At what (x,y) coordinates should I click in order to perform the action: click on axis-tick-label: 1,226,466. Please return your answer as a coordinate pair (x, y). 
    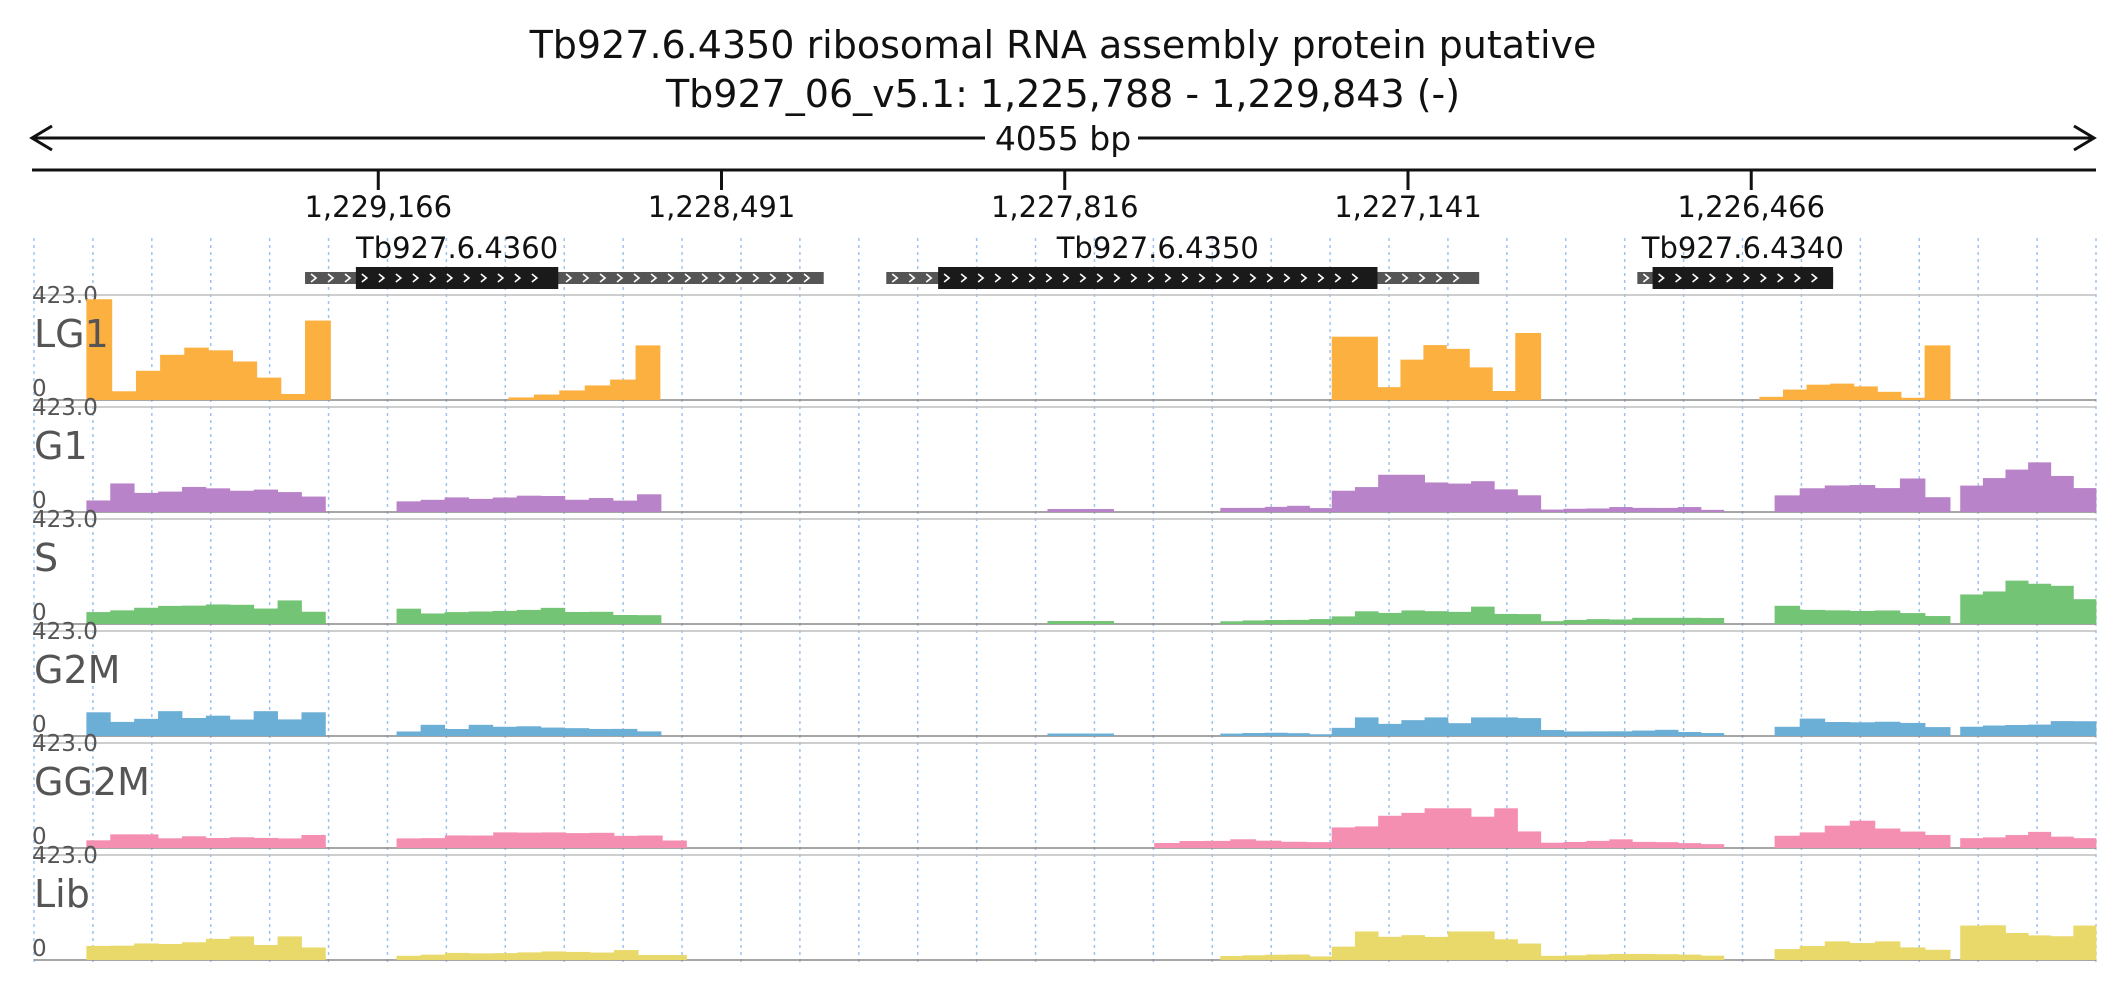
    Looking at the image, I should click on (1751, 207).